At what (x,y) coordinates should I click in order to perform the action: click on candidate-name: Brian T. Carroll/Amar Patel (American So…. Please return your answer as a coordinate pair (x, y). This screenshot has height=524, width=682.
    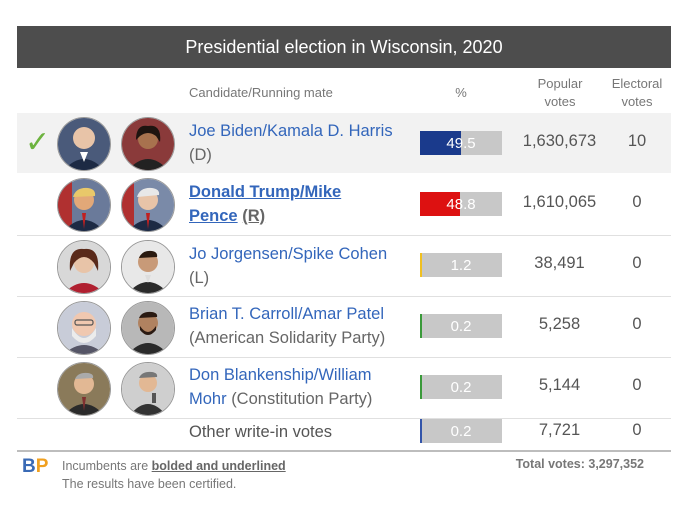
    Looking at the image, I should click on (287, 326).